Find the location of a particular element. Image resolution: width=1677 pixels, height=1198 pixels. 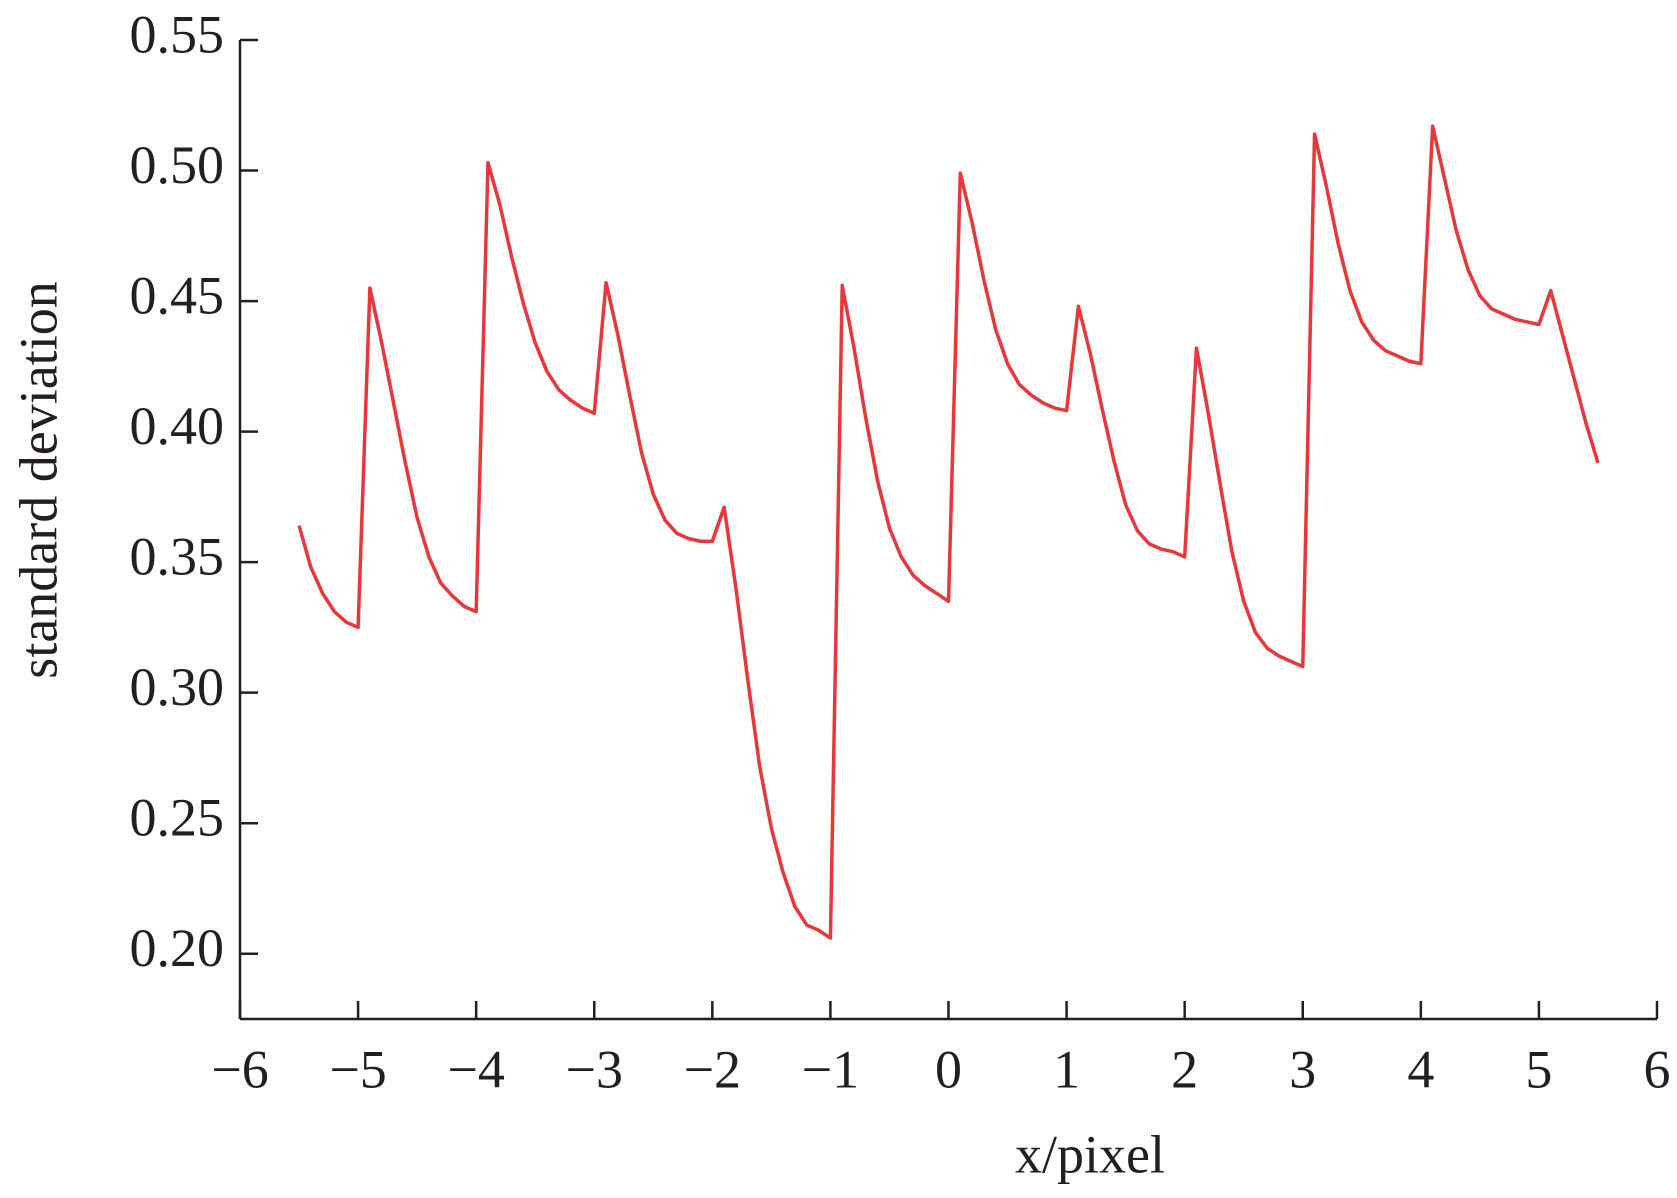

x-tick-label: 3 is located at coordinates (1302, 1069).